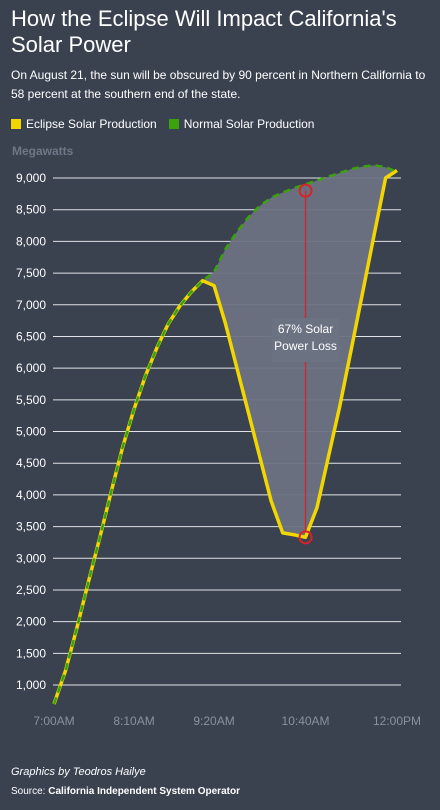  What do you see at coordinates (53, 721) in the screenshot?
I see `x-tick-label: 7:00AM` at bounding box center [53, 721].